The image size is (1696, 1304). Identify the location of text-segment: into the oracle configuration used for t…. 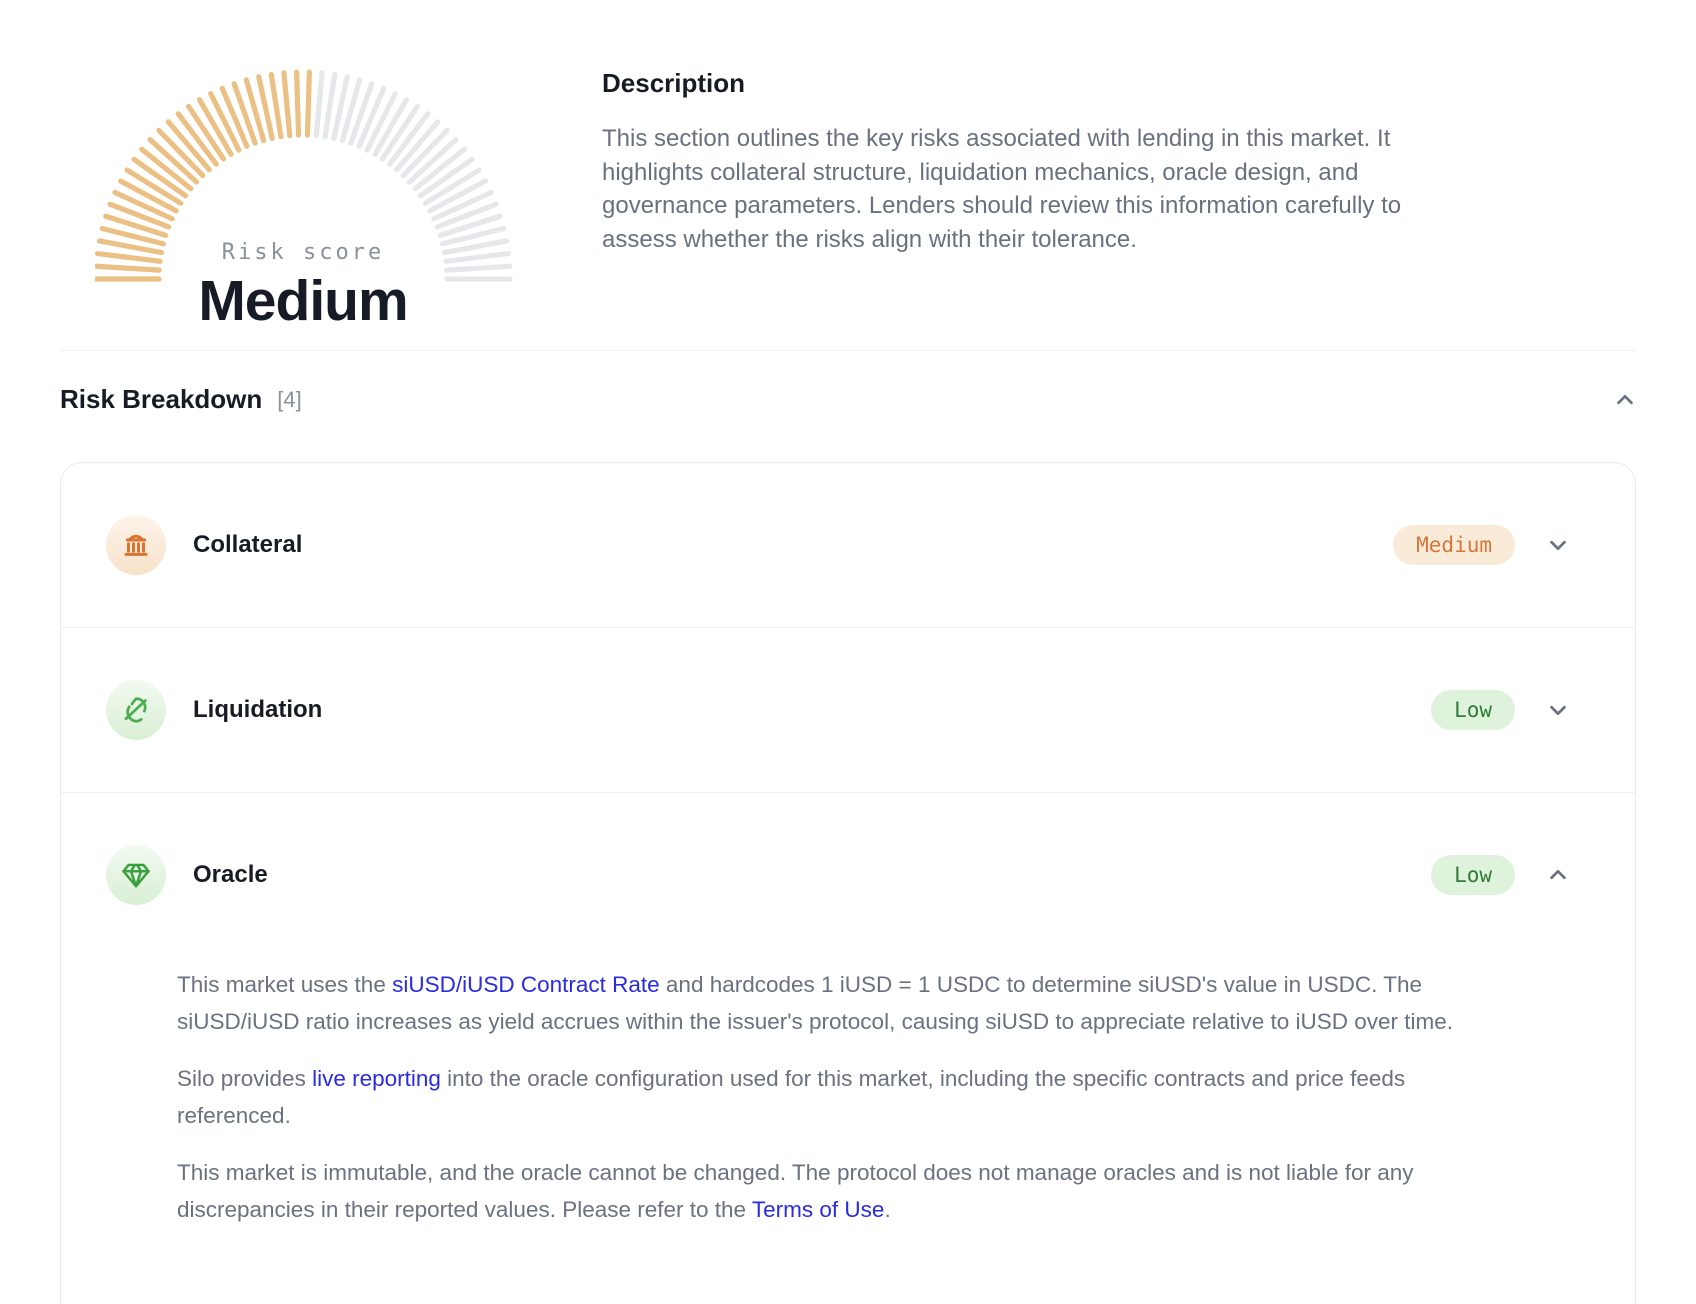
(791, 1097).